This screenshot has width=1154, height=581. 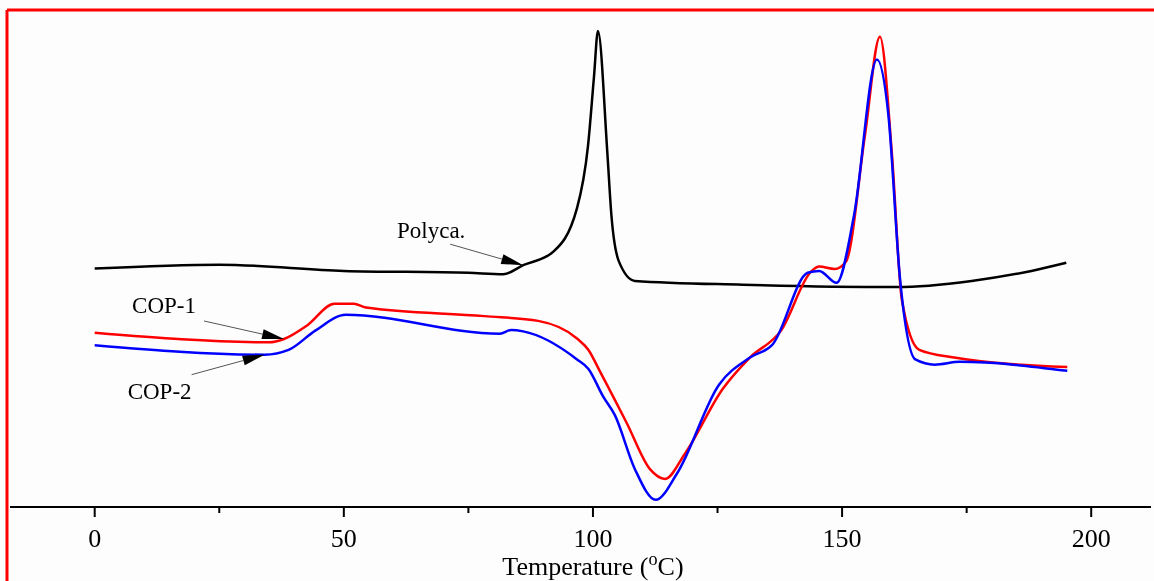 I want to click on series-label: Polyca., so click(x=431, y=231).